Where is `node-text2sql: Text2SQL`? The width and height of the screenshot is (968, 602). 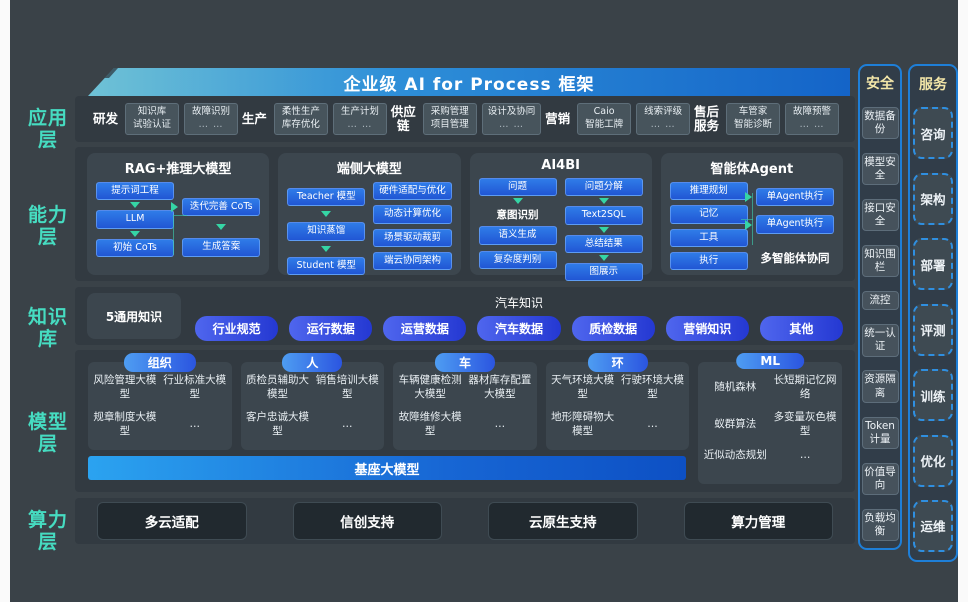
node-text2sql: Text2SQL is located at coordinates (603, 215).